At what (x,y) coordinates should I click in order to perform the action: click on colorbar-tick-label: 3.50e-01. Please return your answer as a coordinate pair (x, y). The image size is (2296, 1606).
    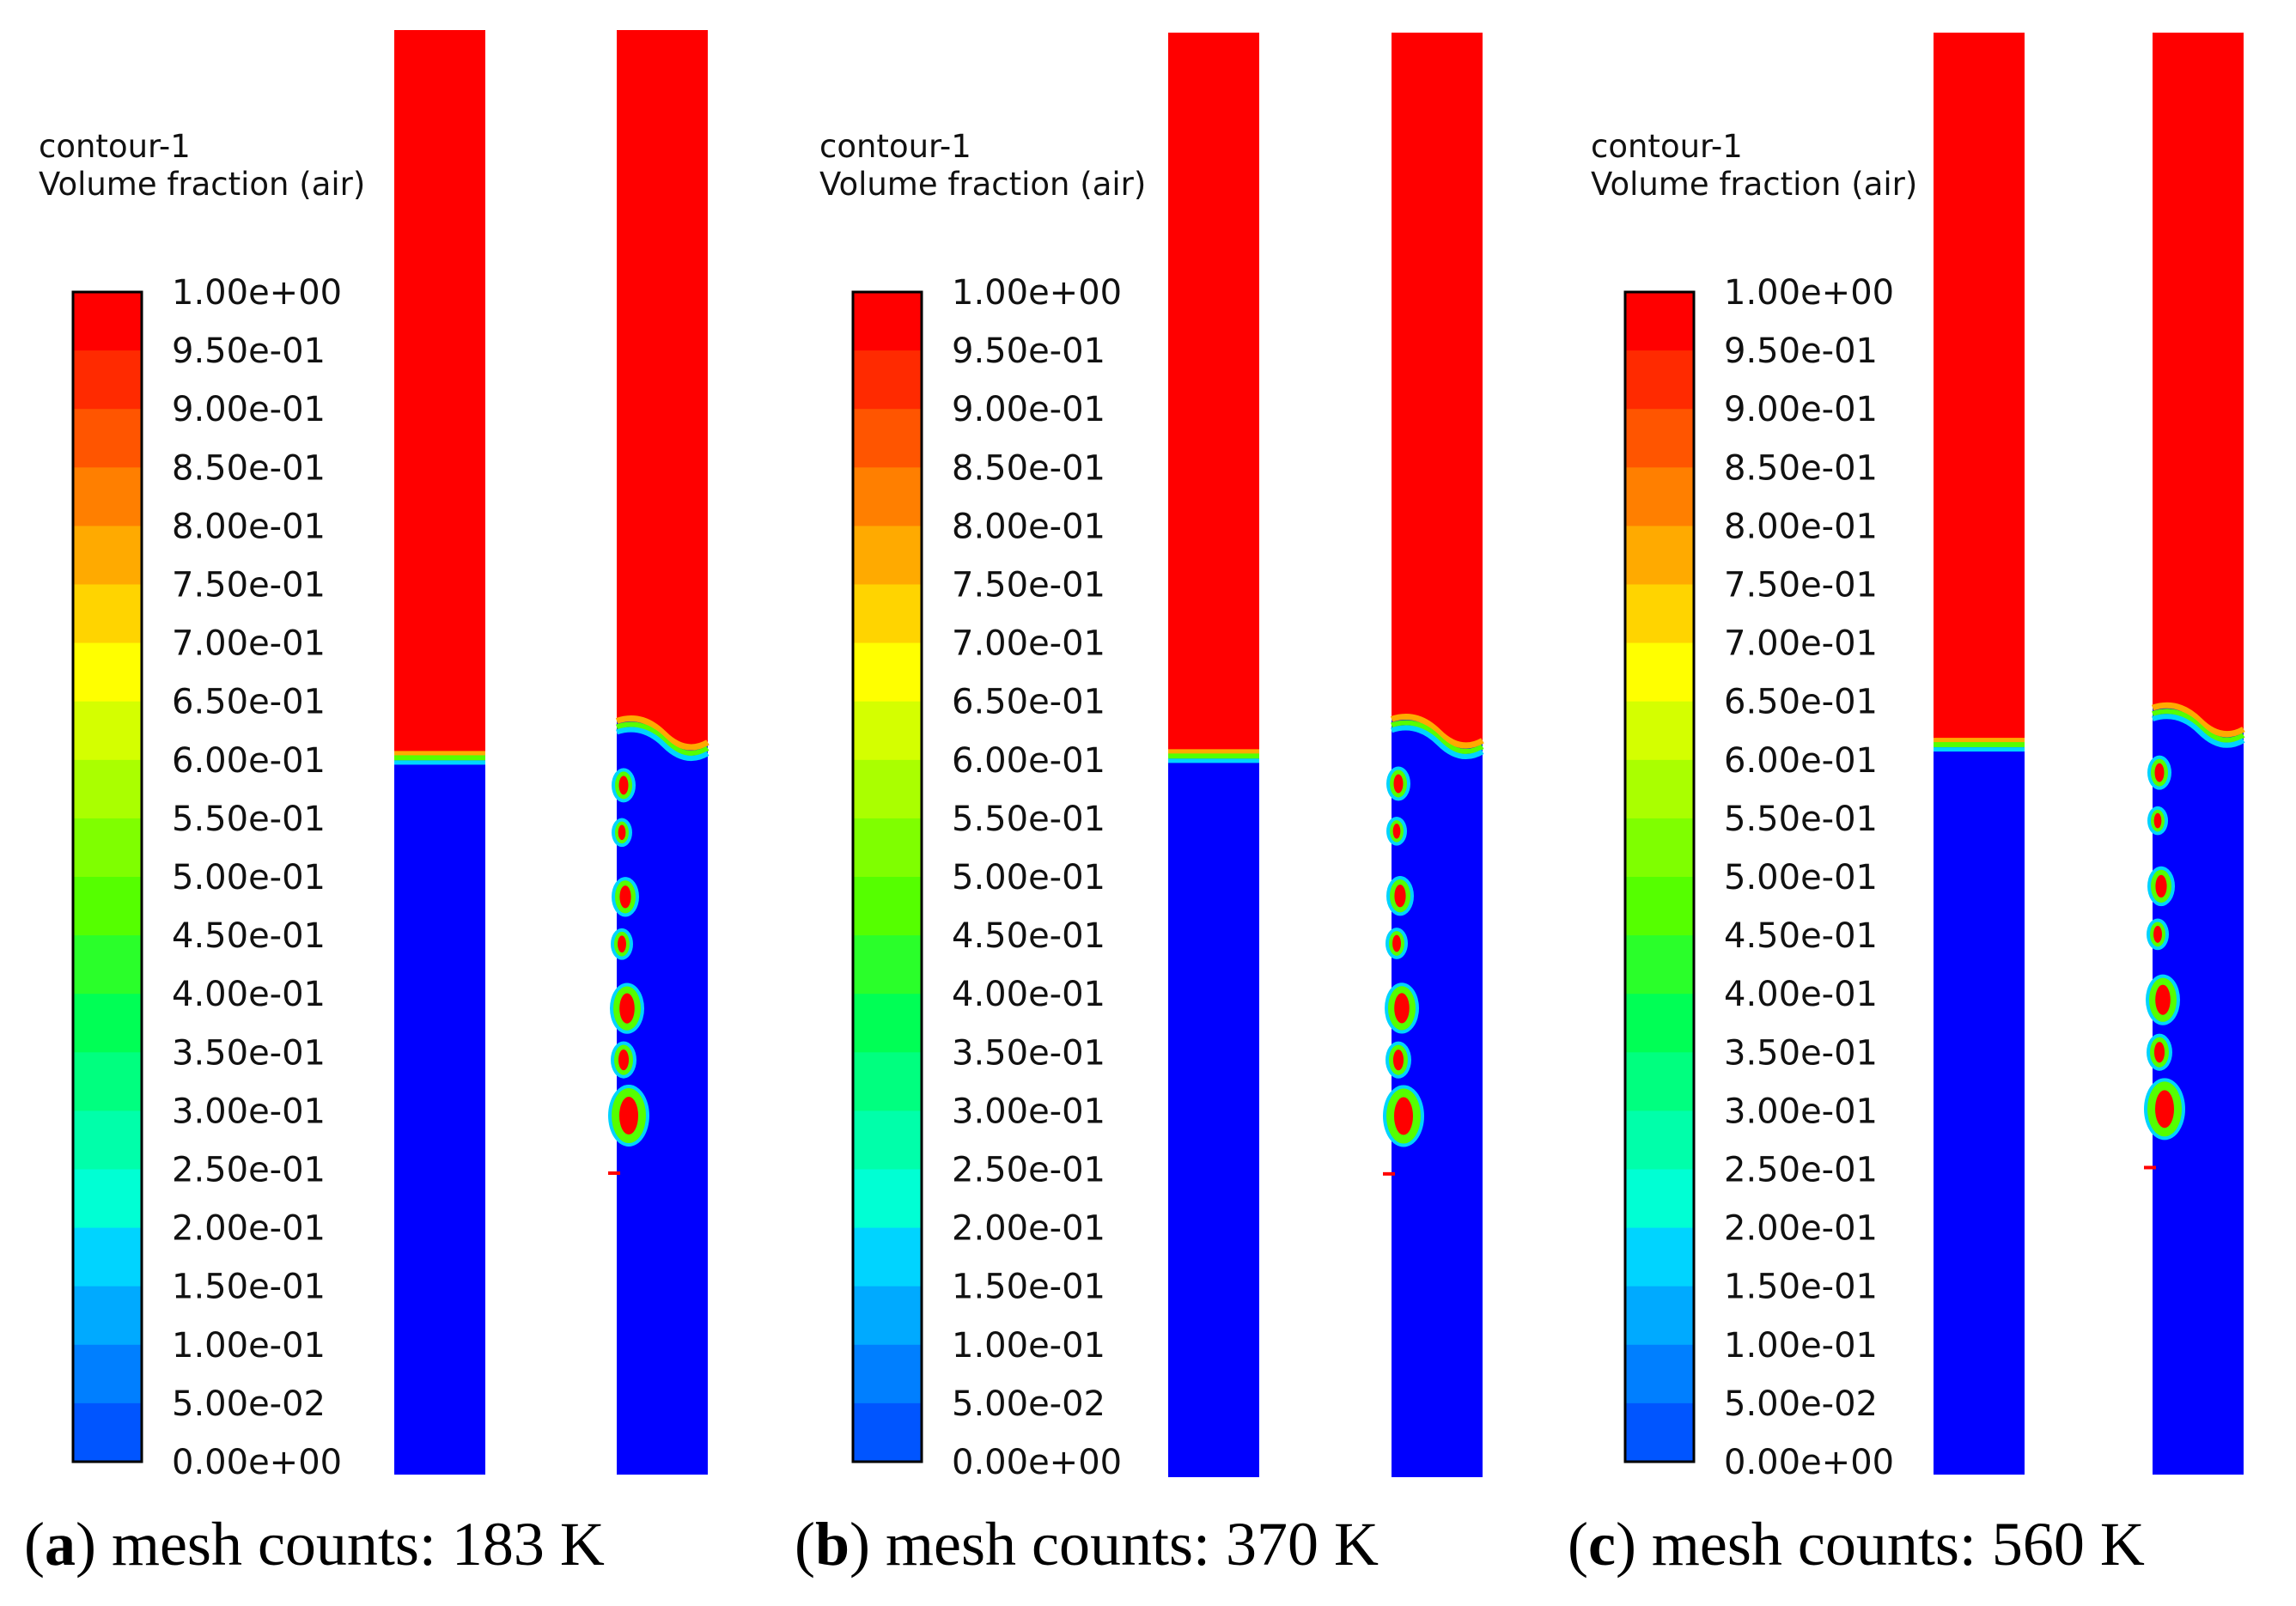
    Looking at the image, I should click on (249, 1053).